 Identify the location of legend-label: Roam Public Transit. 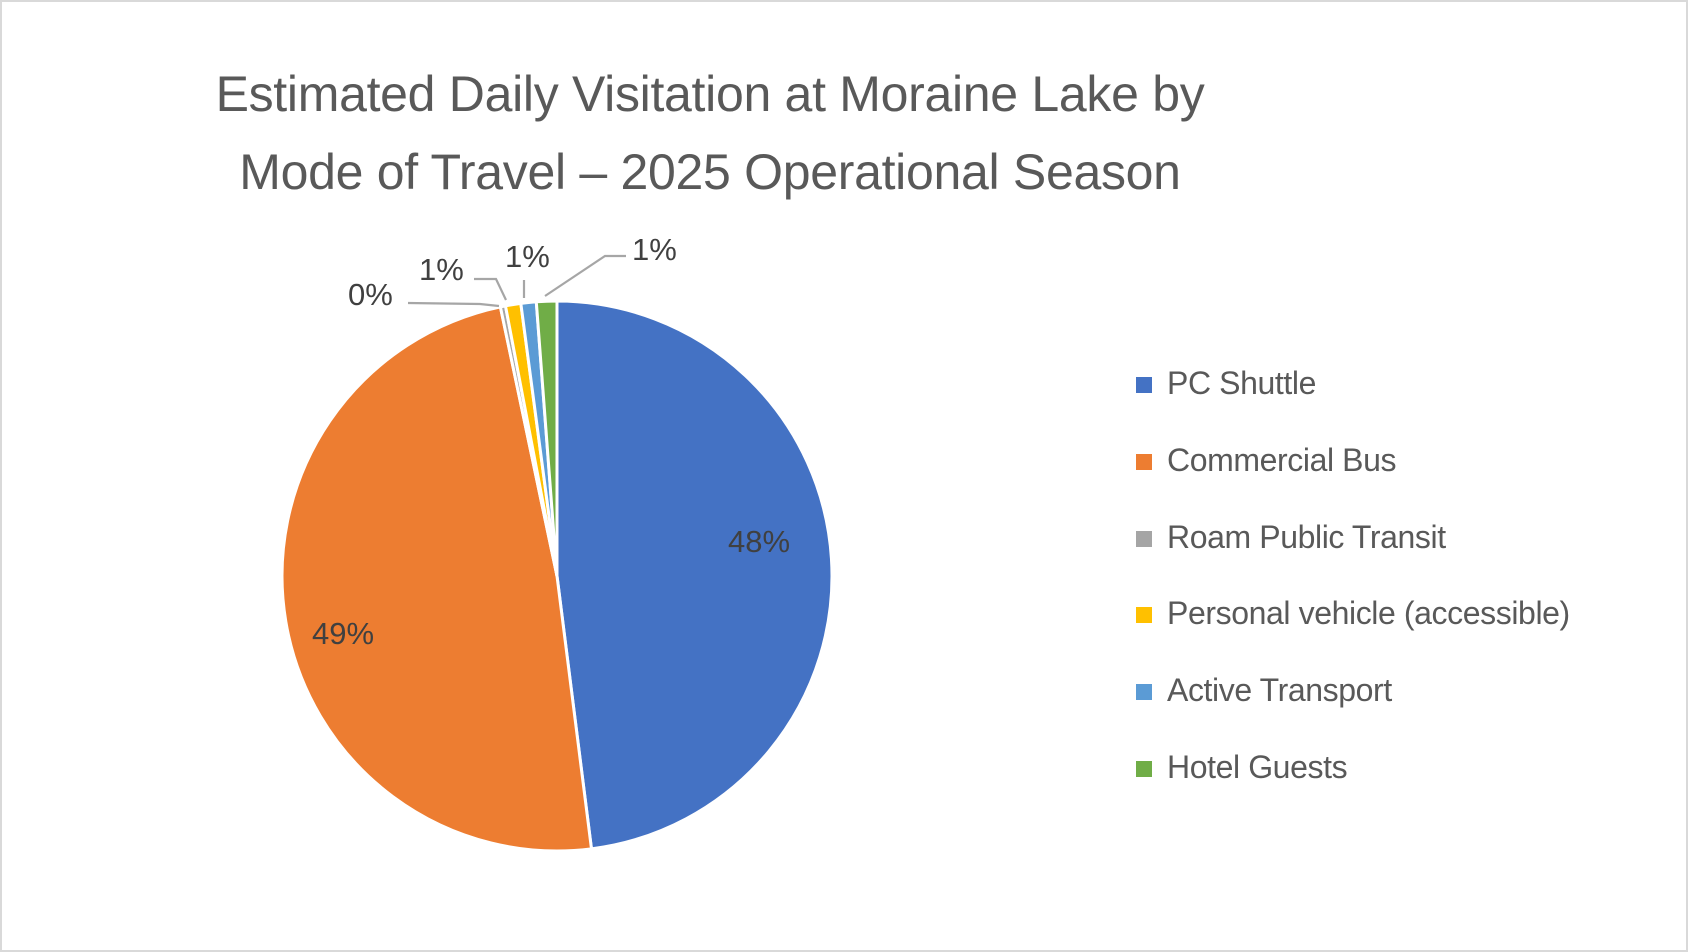
(1306, 536).